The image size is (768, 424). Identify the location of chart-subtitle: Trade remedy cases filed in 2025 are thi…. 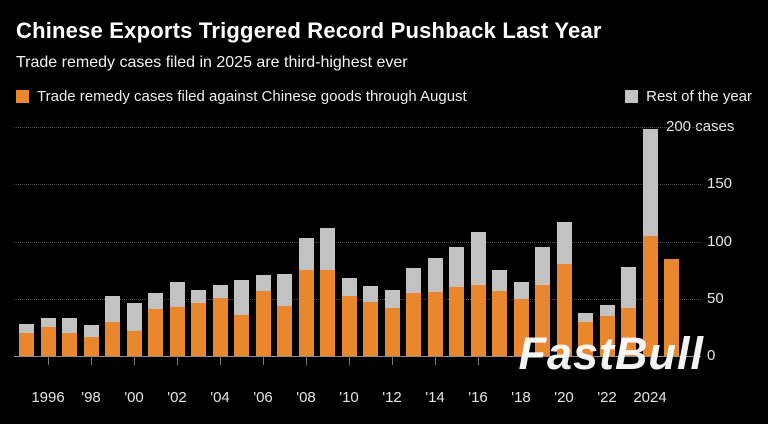
(212, 62).